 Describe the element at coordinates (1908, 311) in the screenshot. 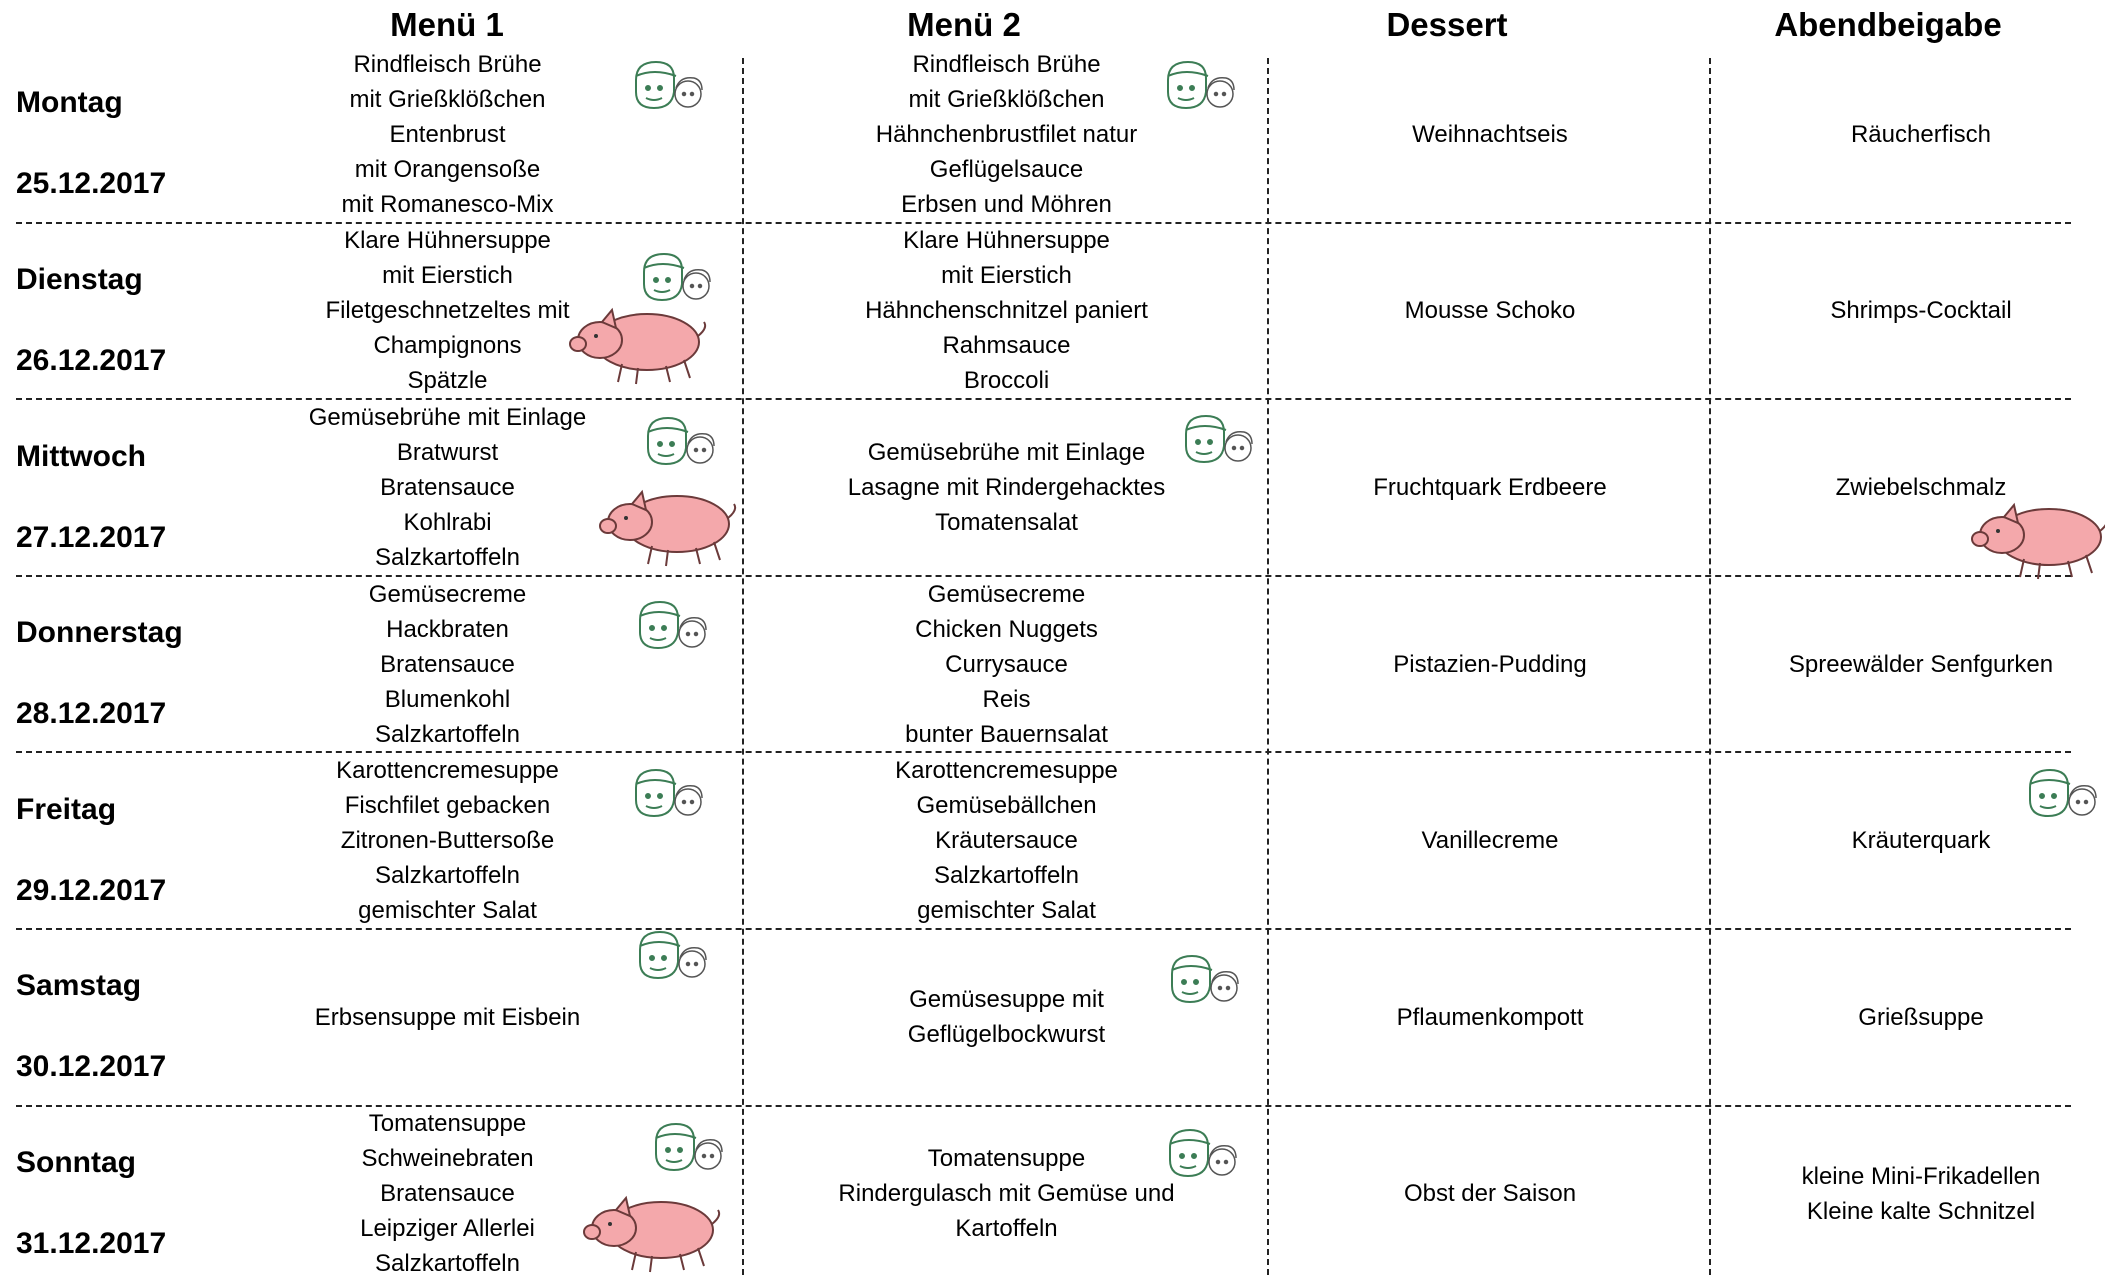

I see `menu-cell: Shrimps-Cocktail` at that location.